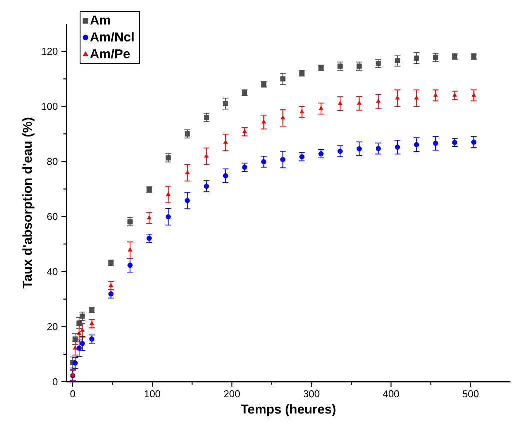  What do you see at coordinates (112, 37) in the screenshot?
I see `legend-label: Am/Ncl` at bounding box center [112, 37].